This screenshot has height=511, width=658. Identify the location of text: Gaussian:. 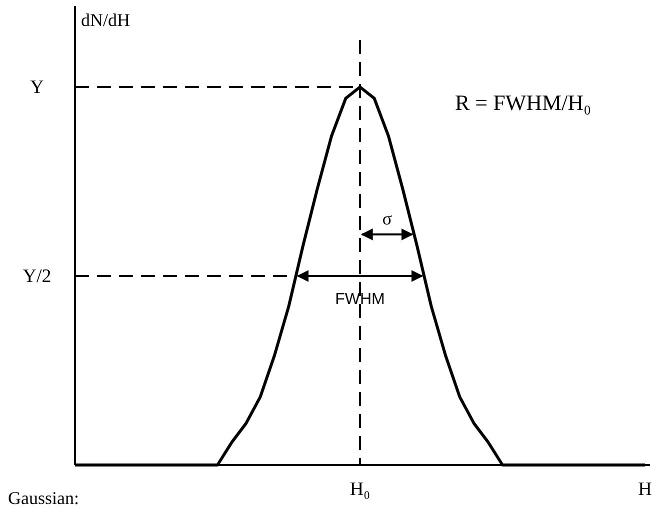
(43, 498).